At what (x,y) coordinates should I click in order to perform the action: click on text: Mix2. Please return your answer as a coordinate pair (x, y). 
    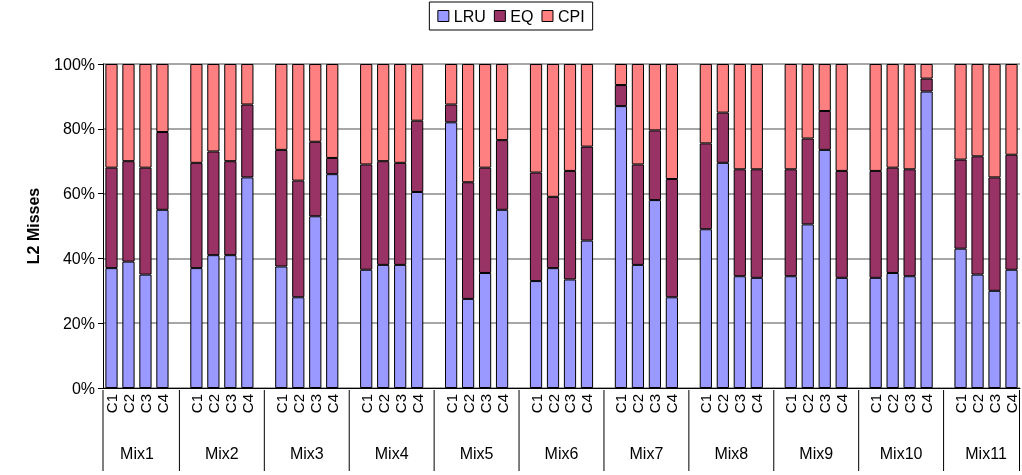
    Looking at the image, I should click on (221, 453).